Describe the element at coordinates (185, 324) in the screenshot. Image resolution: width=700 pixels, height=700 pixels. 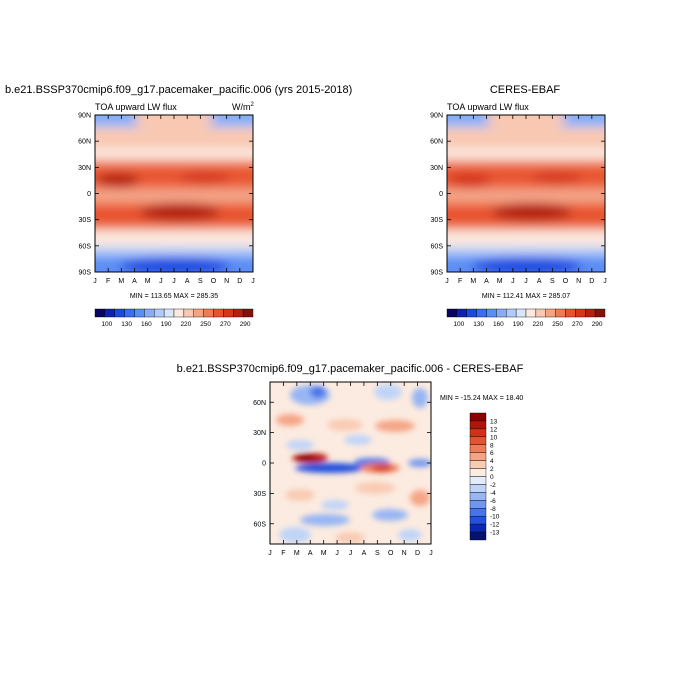
I see `colorbar-label: 220` at that location.